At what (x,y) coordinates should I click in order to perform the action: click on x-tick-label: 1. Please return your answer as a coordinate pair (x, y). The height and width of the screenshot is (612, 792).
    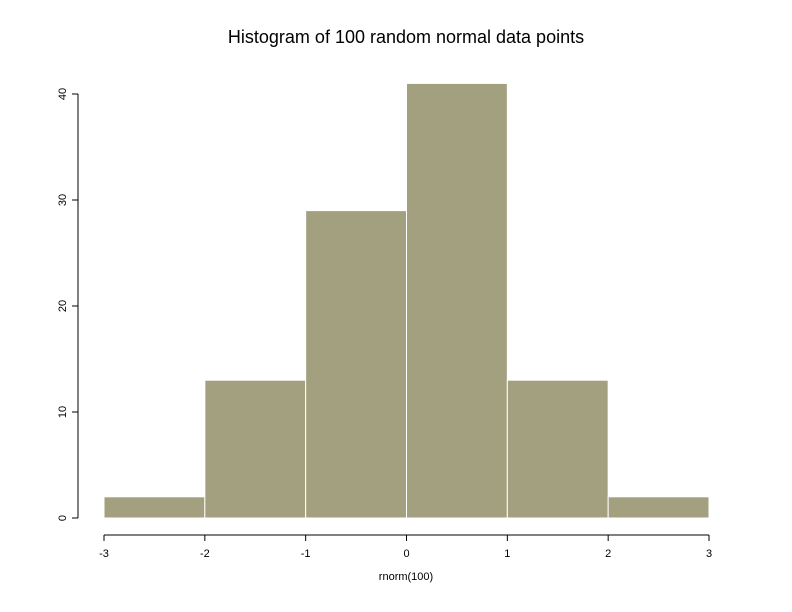
    Looking at the image, I should click on (507, 554).